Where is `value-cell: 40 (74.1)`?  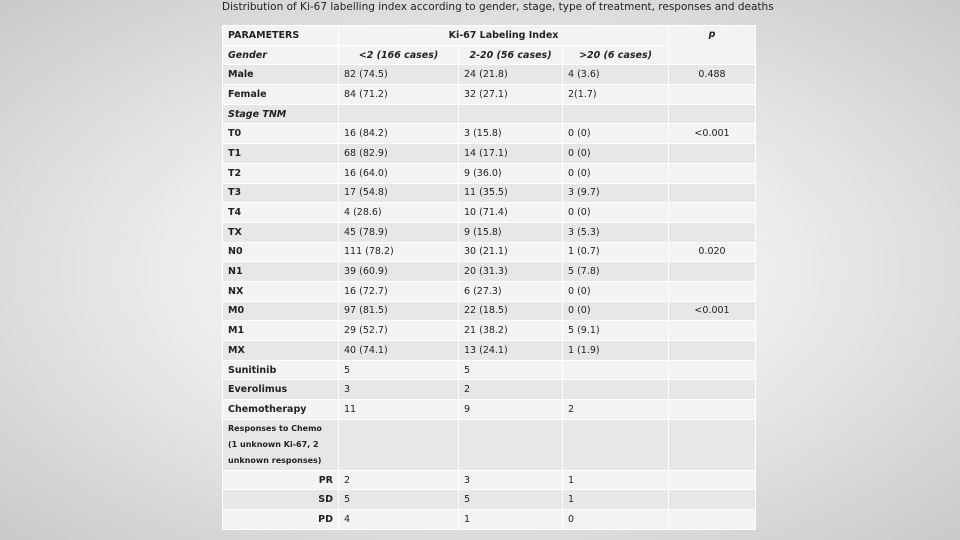 value-cell: 40 (74.1) is located at coordinates (398, 350).